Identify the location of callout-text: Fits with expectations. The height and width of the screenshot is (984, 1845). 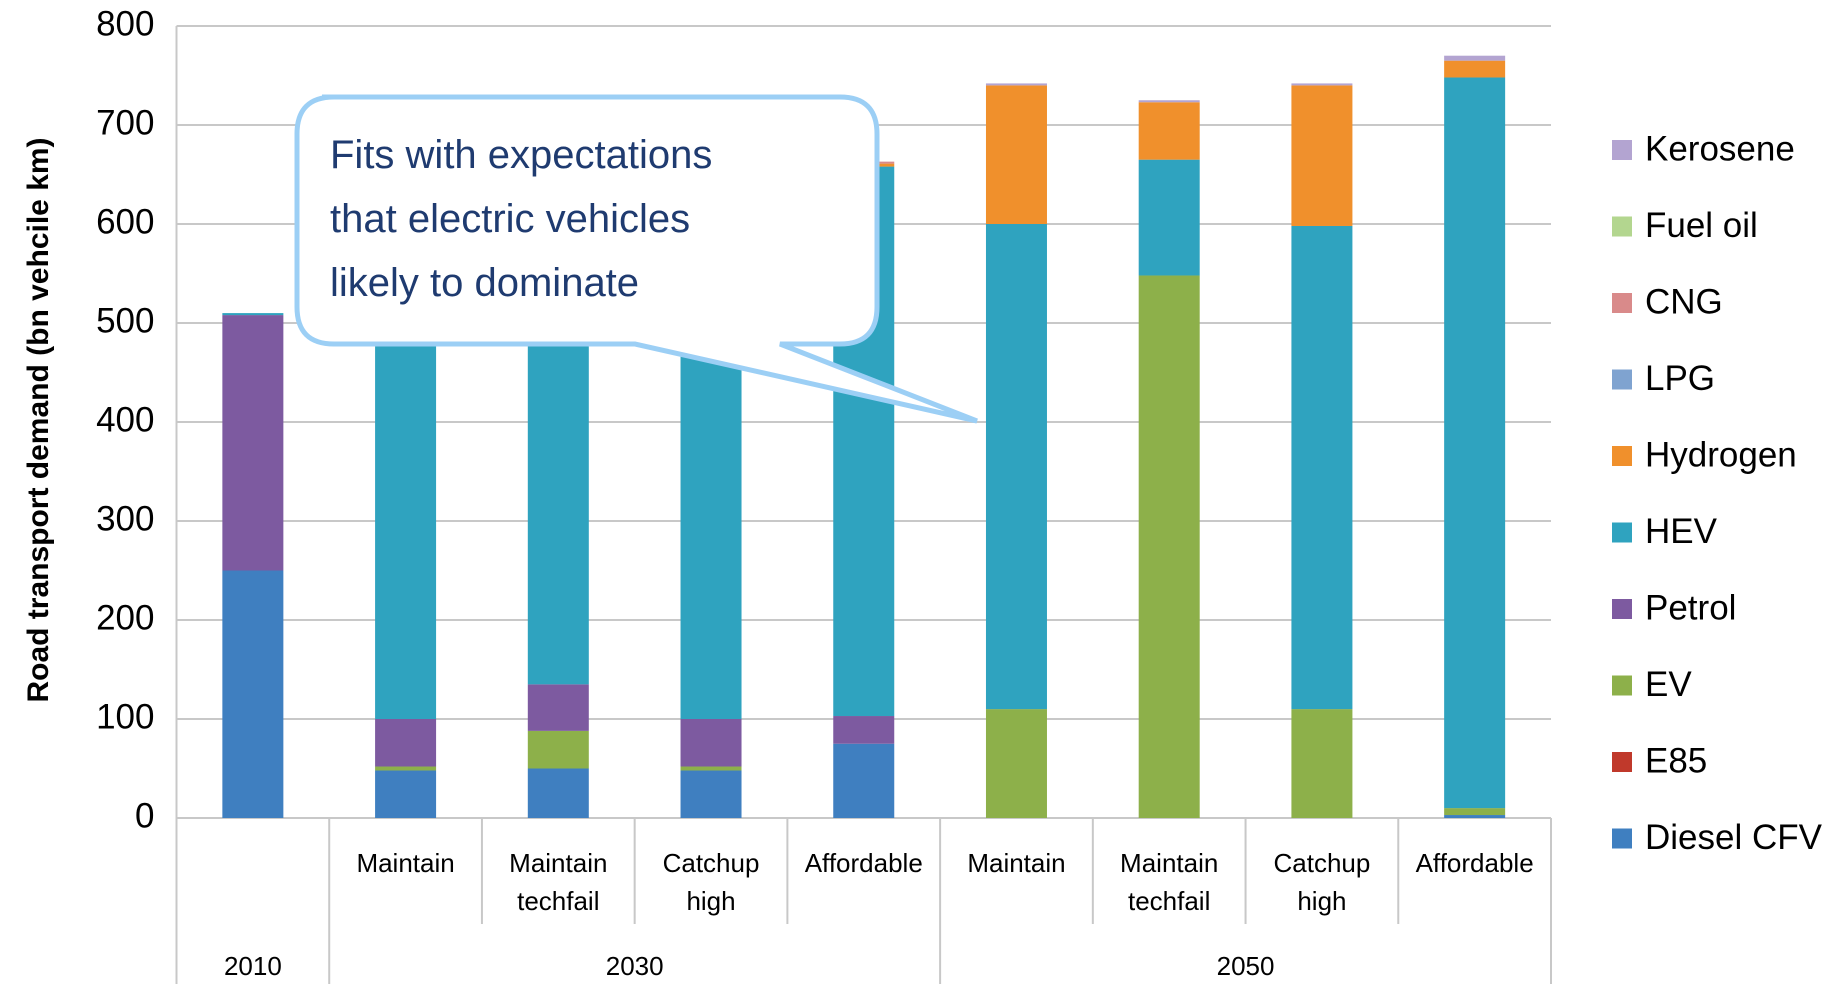
(521, 155).